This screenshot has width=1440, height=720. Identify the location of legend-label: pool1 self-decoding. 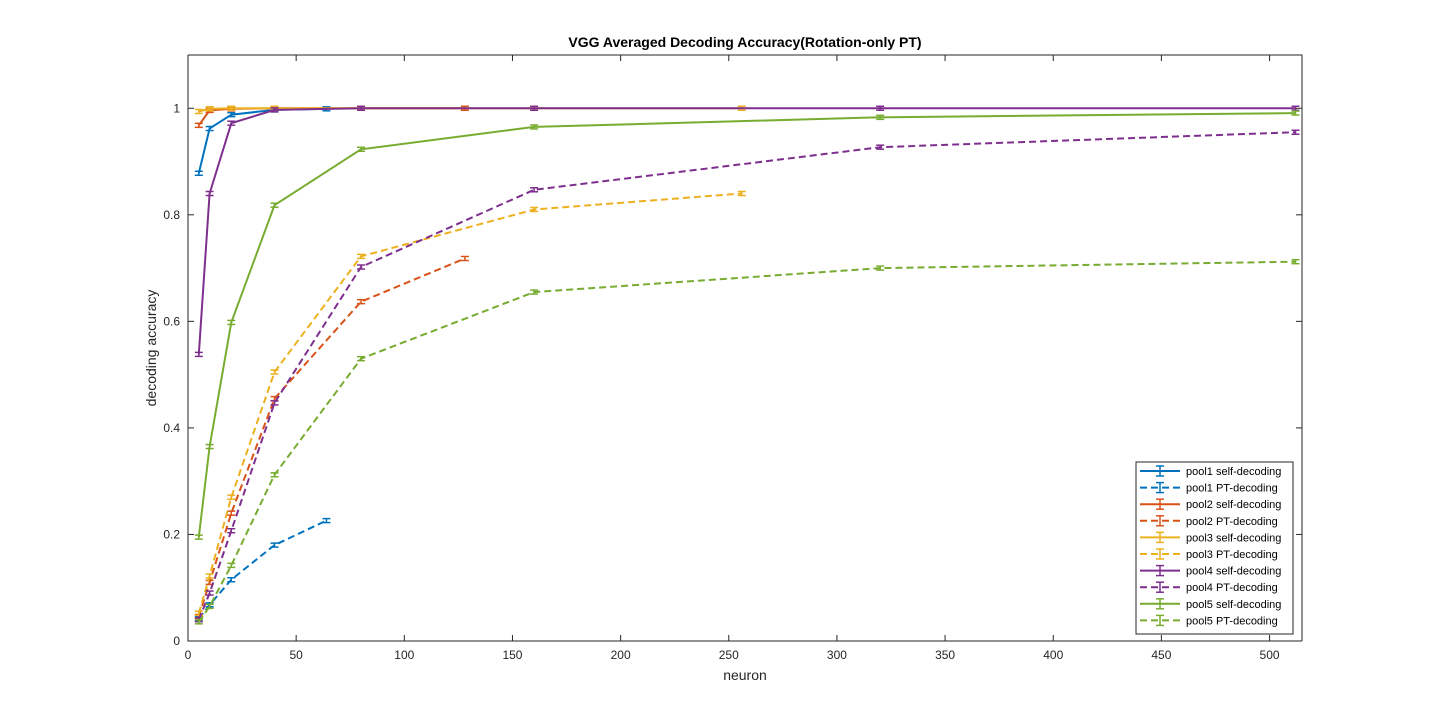
(1233, 472).